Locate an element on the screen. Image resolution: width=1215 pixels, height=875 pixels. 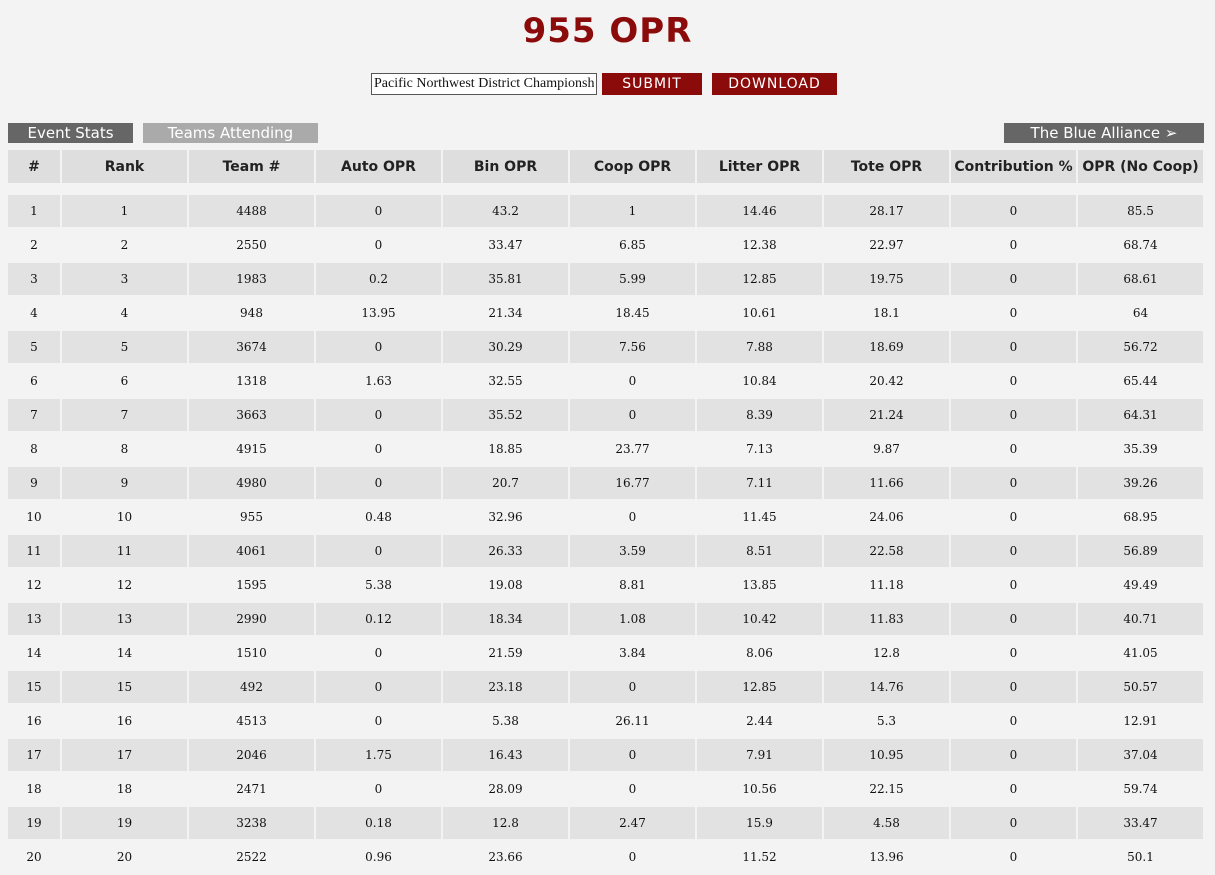
table-header-col-coop-opr: Coop OPR is located at coordinates (632, 166).